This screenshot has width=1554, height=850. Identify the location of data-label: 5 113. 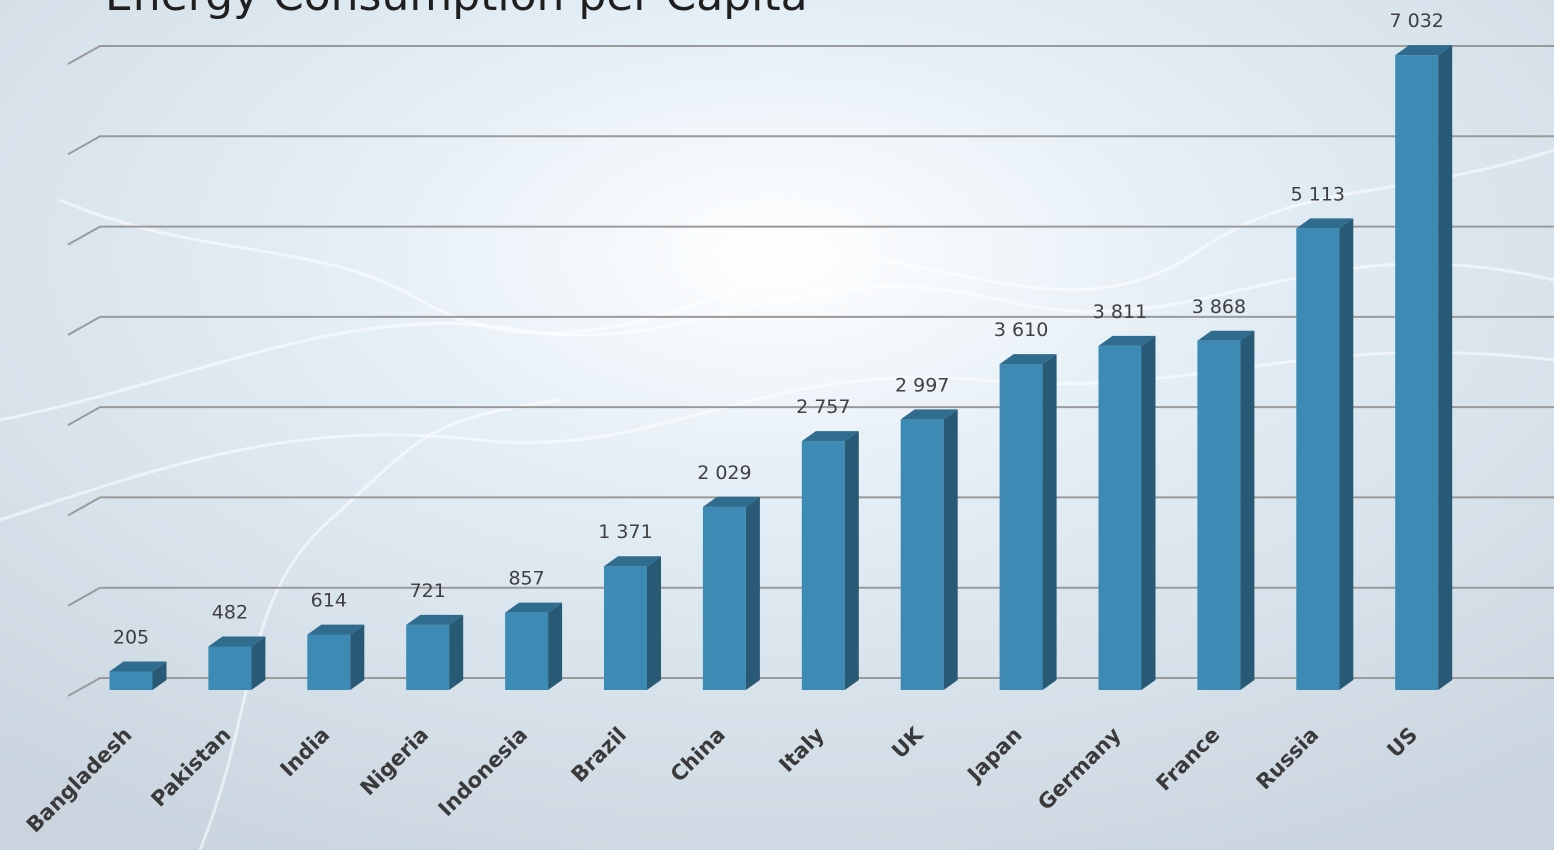
(1318, 194).